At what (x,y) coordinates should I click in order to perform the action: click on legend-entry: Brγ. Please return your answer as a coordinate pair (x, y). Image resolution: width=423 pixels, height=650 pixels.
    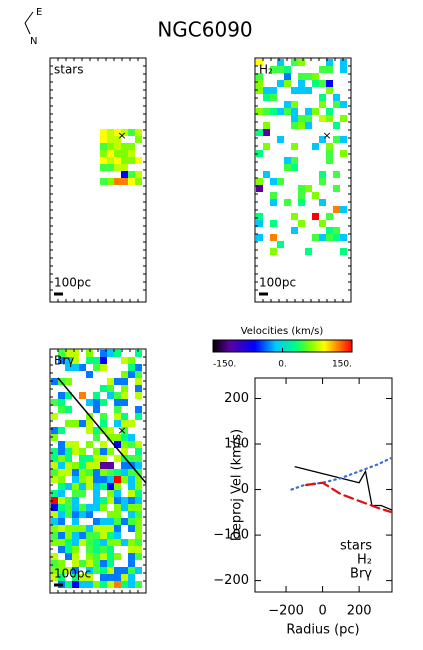
    Looking at the image, I should click on (361, 574).